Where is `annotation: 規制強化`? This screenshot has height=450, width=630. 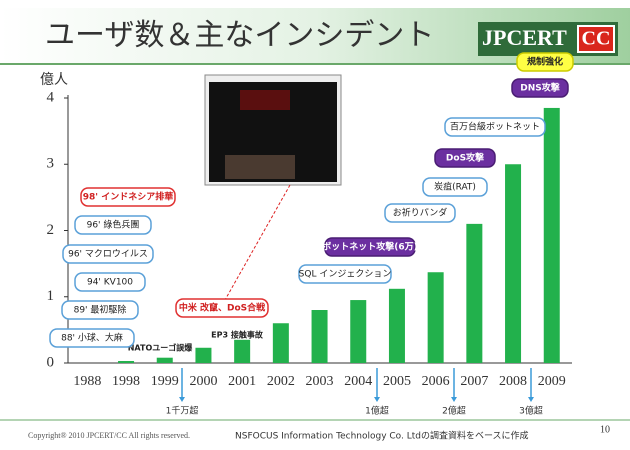
annotation: 規制強化 is located at coordinates (545, 62).